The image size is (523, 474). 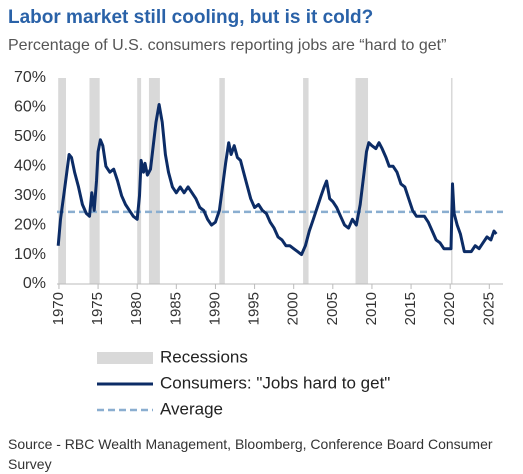 I want to click on y-tick-label: 30%, so click(x=30, y=195).